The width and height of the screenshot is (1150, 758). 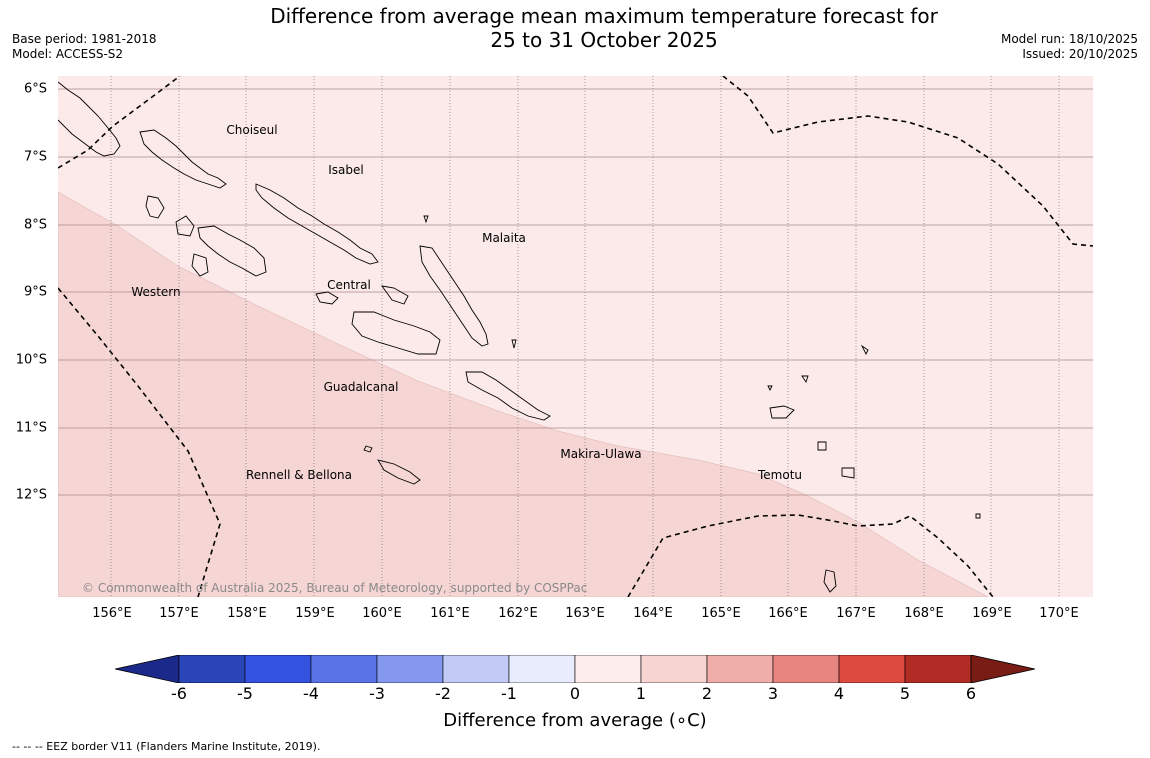 I want to click on issued-date: Issued: 20/10/2025, so click(x=1080, y=54).